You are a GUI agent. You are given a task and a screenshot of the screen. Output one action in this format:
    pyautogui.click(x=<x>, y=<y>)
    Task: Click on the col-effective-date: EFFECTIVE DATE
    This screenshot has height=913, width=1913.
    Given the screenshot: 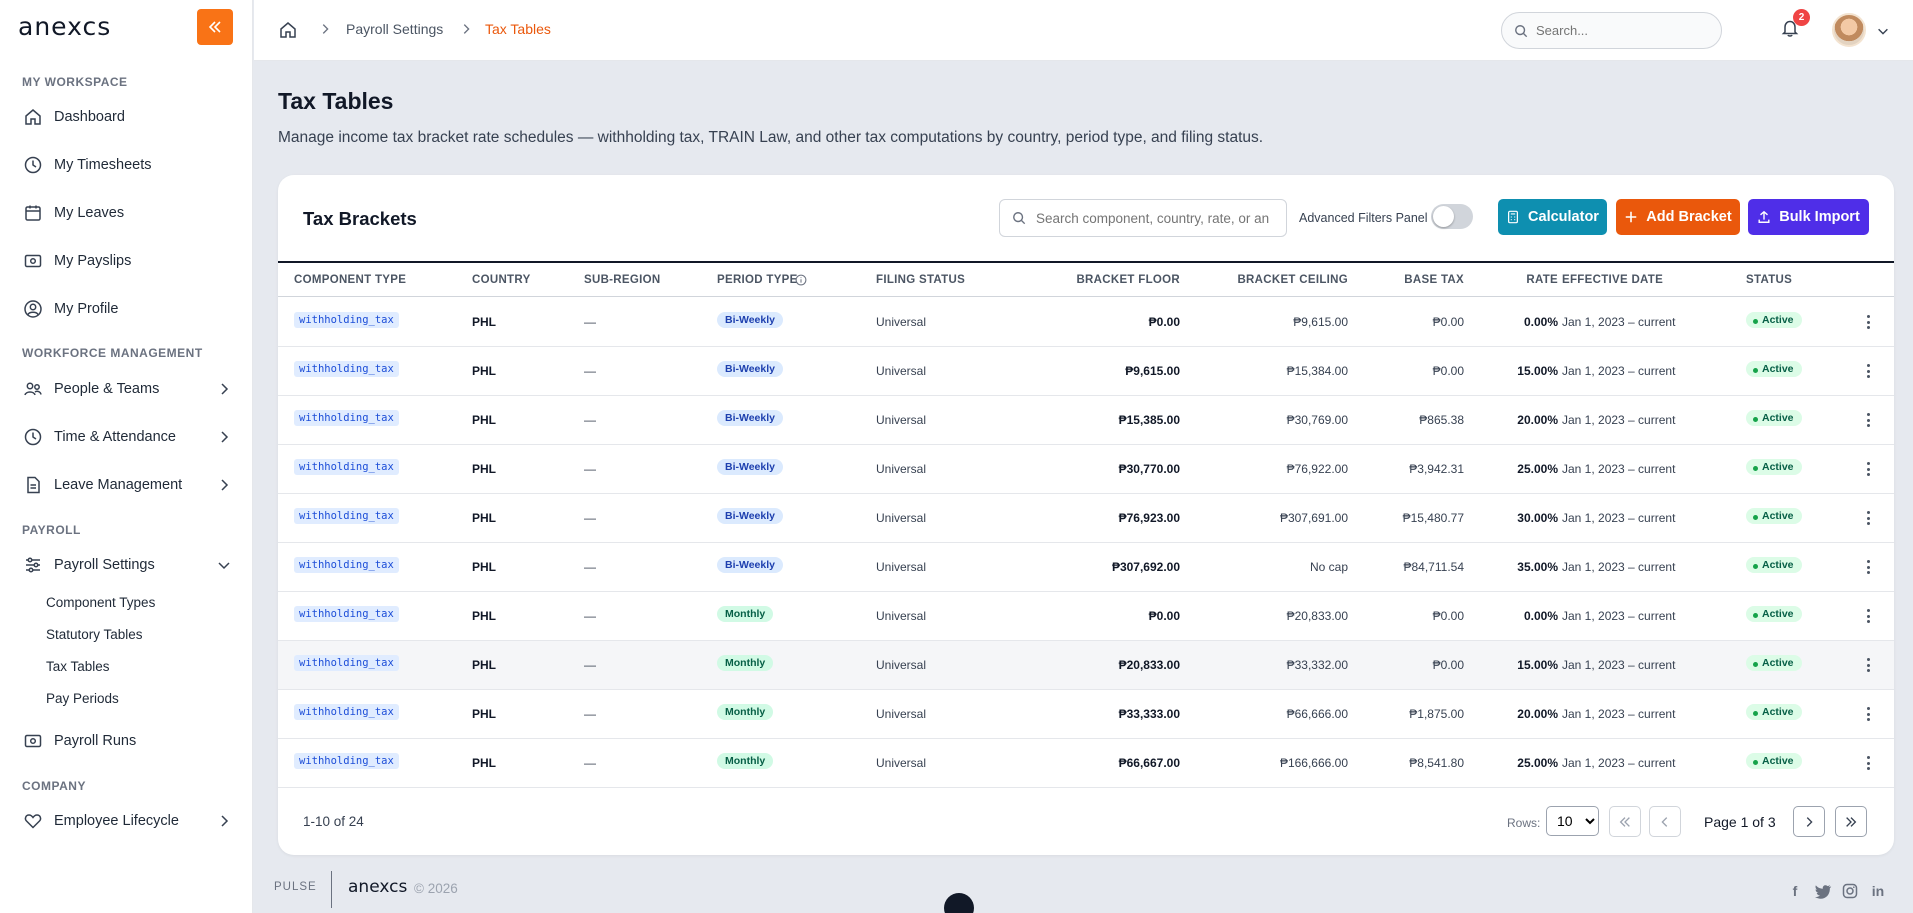 What is the action you would take?
    pyautogui.click(x=1613, y=280)
    